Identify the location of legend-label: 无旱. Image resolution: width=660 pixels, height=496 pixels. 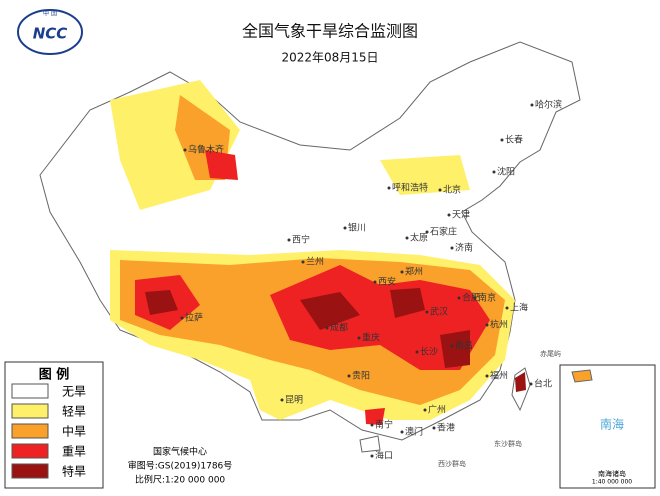
(74, 392).